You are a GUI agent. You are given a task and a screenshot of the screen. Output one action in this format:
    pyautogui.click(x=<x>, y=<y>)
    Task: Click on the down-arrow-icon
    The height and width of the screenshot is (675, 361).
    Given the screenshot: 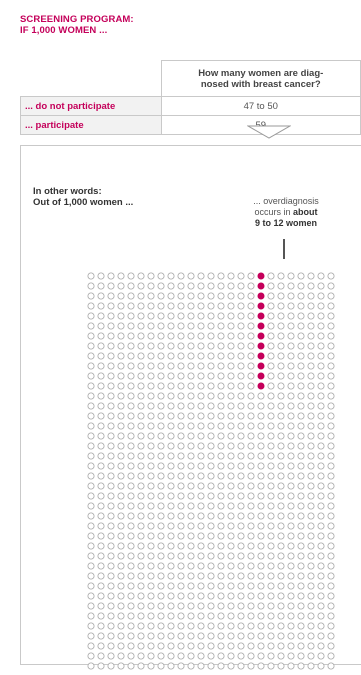 What is the action you would take?
    pyautogui.click(x=269, y=132)
    